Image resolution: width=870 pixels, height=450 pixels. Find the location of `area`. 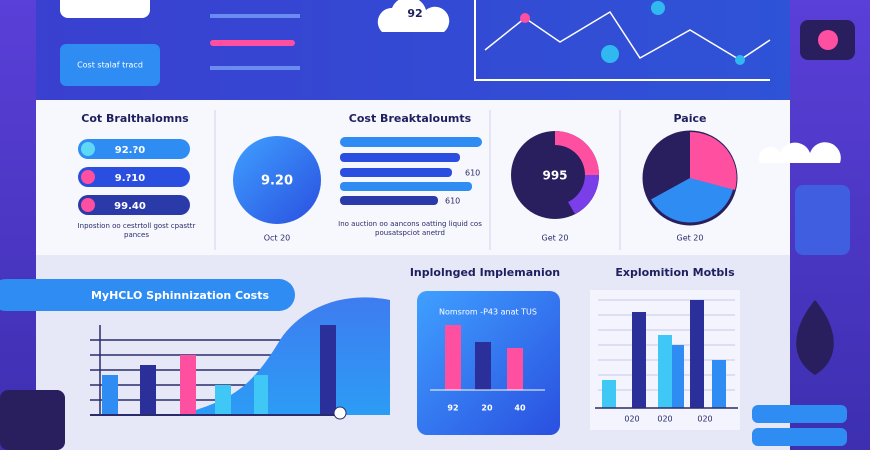

area is located at coordinates (285, 356).